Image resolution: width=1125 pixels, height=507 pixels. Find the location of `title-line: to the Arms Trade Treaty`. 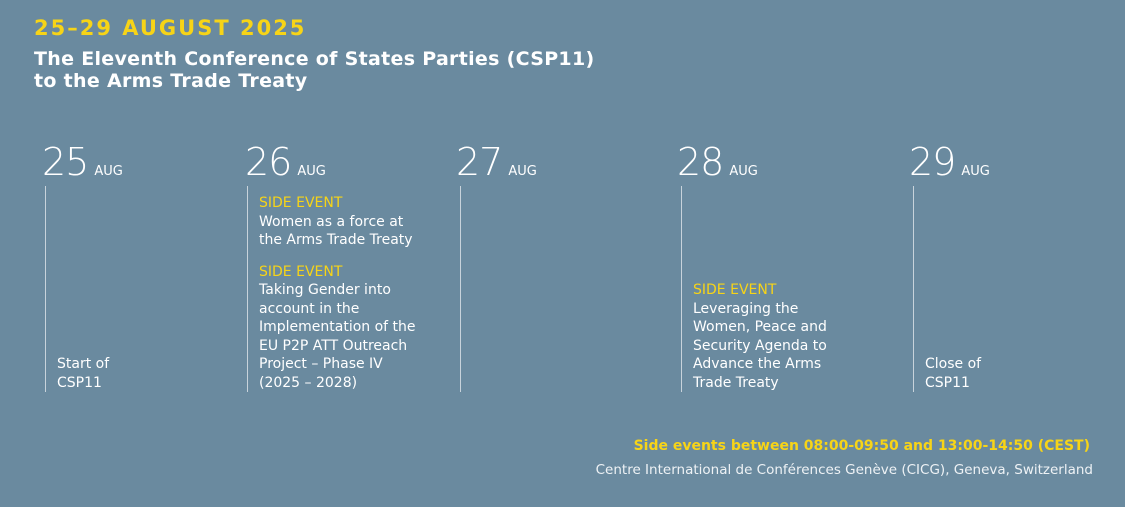

title-line: to the Arms Trade Treaty is located at coordinates (171, 81).